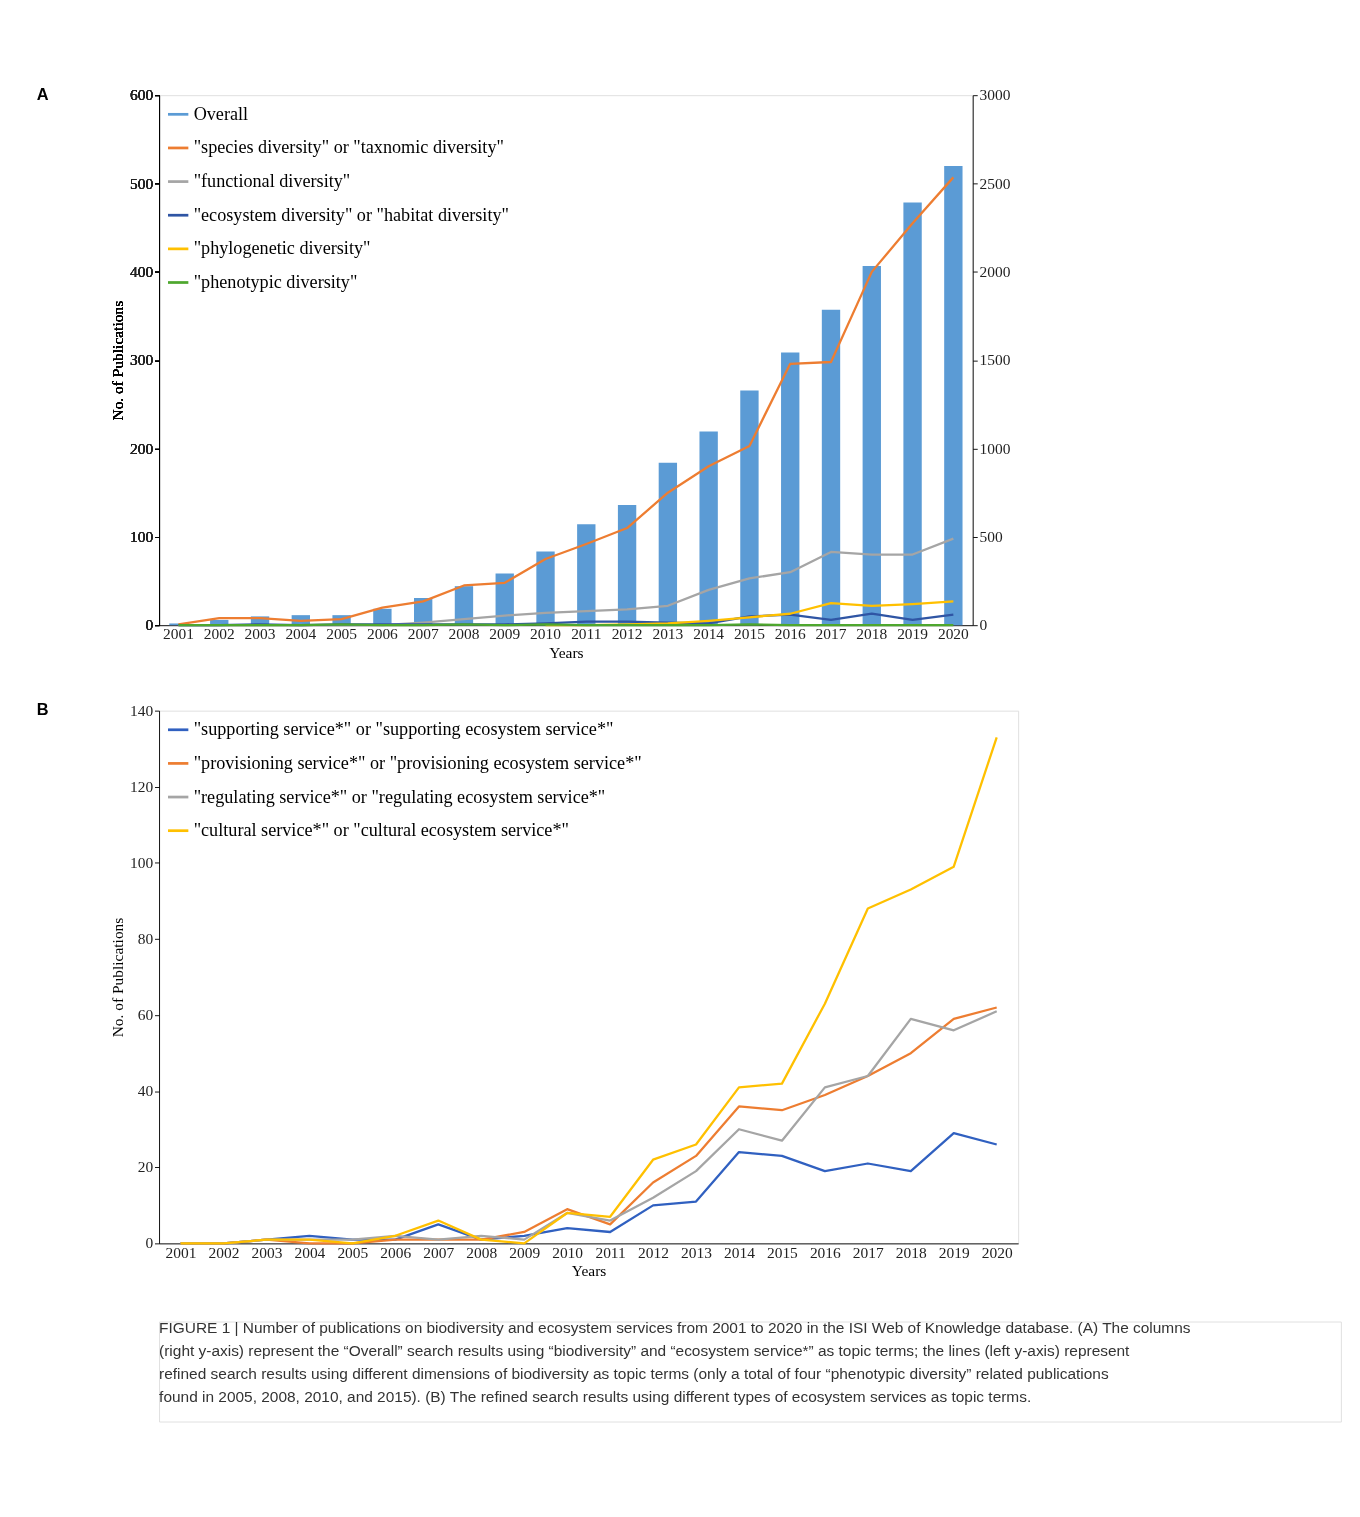  What do you see at coordinates (145, 1091) in the screenshot?
I see `y-tick-label: 40` at bounding box center [145, 1091].